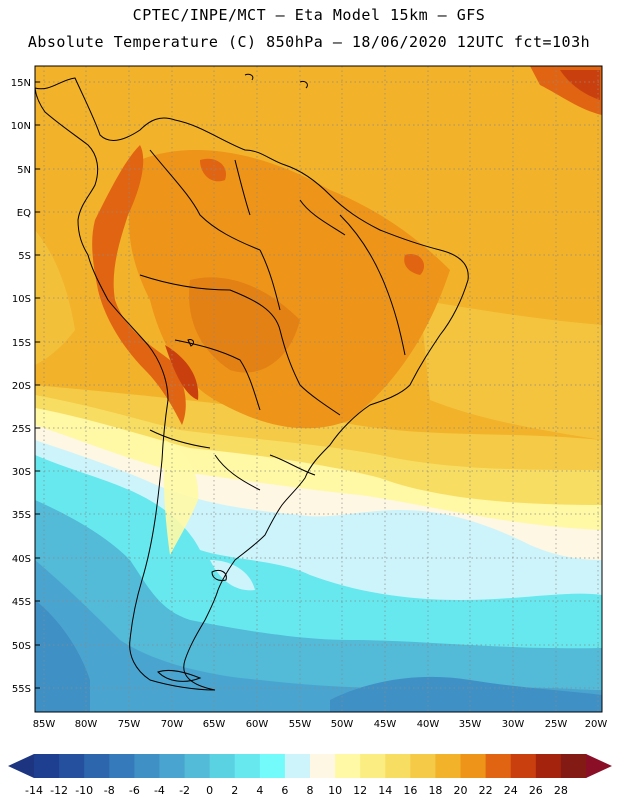 The height and width of the screenshot is (800, 618). Describe the element at coordinates (24, 170) in the screenshot. I see `lat-label: 5N` at that location.